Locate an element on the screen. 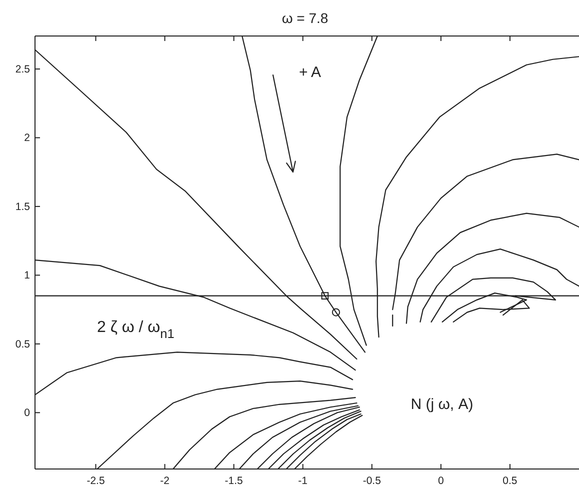 The image size is (579, 489). x-tick-label: -1 is located at coordinates (303, 481).